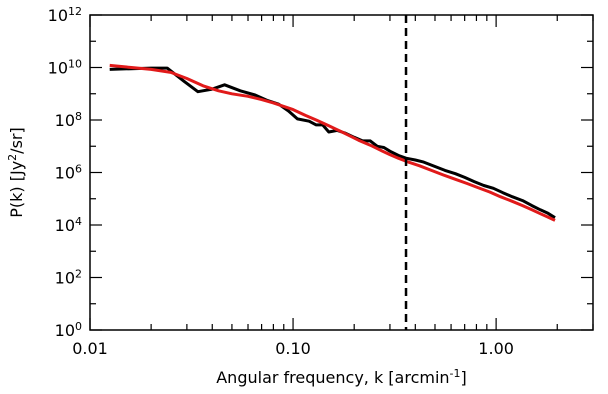 This screenshot has width=608, height=394. What do you see at coordinates (496, 348) in the screenshot?
I see `x-tick-label: 1.00` at bounding box center [496, 348].